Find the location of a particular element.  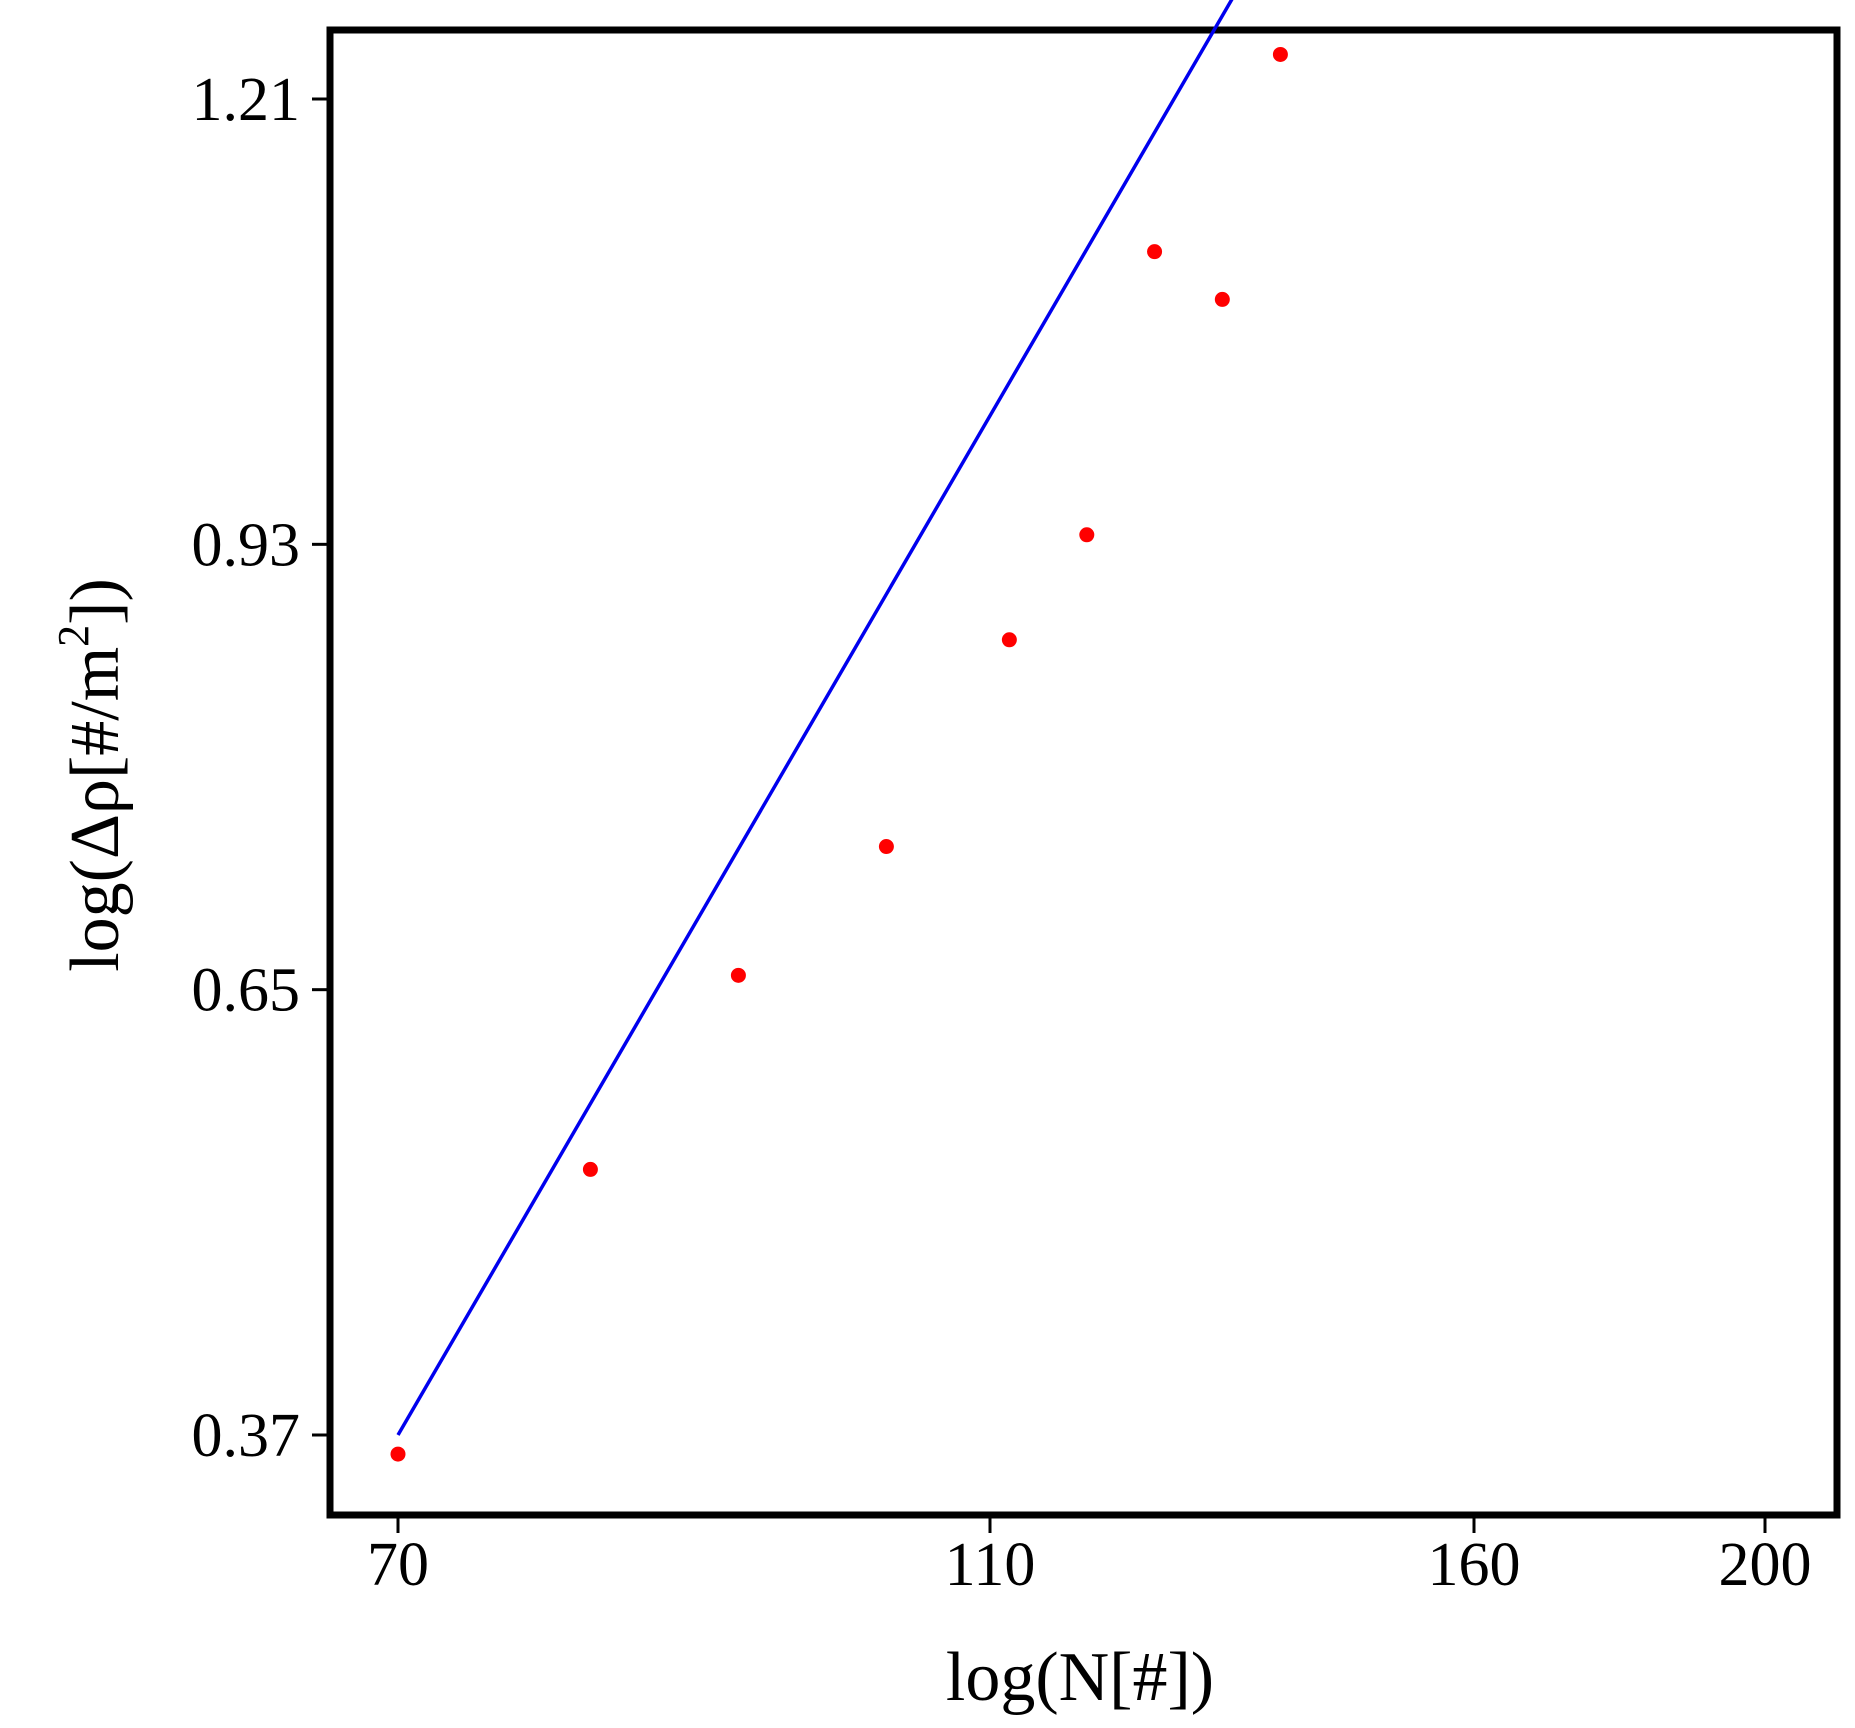

x-axis-label: log(N[#]) is located at coordinates (1080, 1677).